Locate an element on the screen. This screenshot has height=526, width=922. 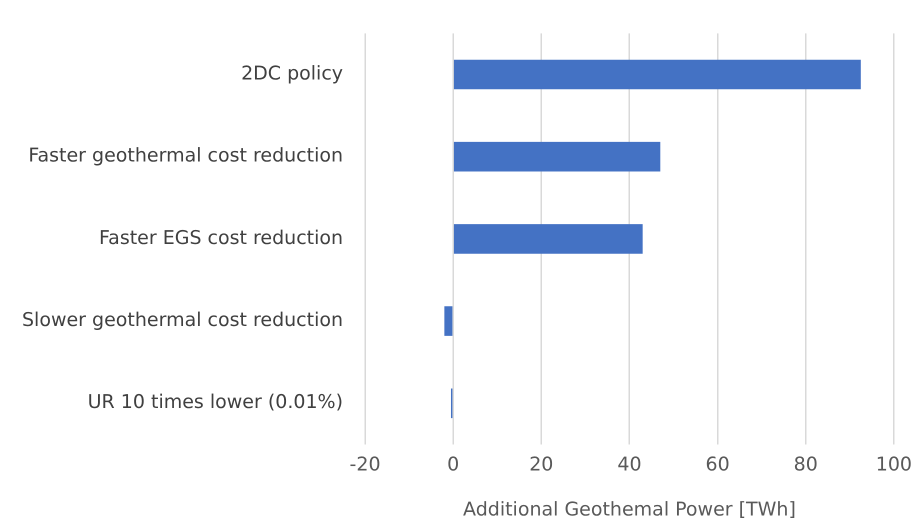
x-tick-label: 100 is located at coordinates (894, 465).